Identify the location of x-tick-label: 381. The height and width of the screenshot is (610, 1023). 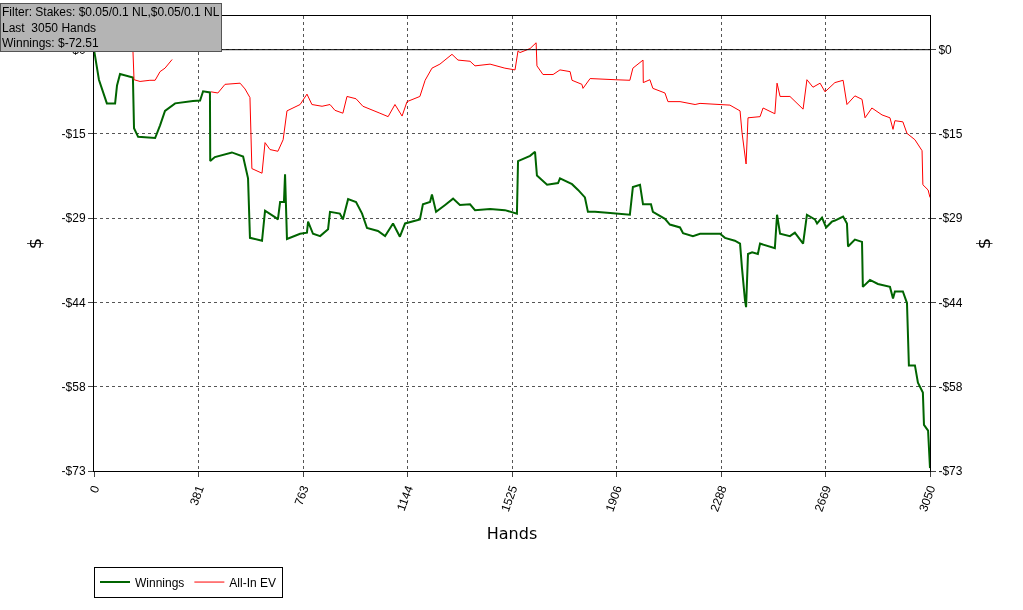
(196, 495).